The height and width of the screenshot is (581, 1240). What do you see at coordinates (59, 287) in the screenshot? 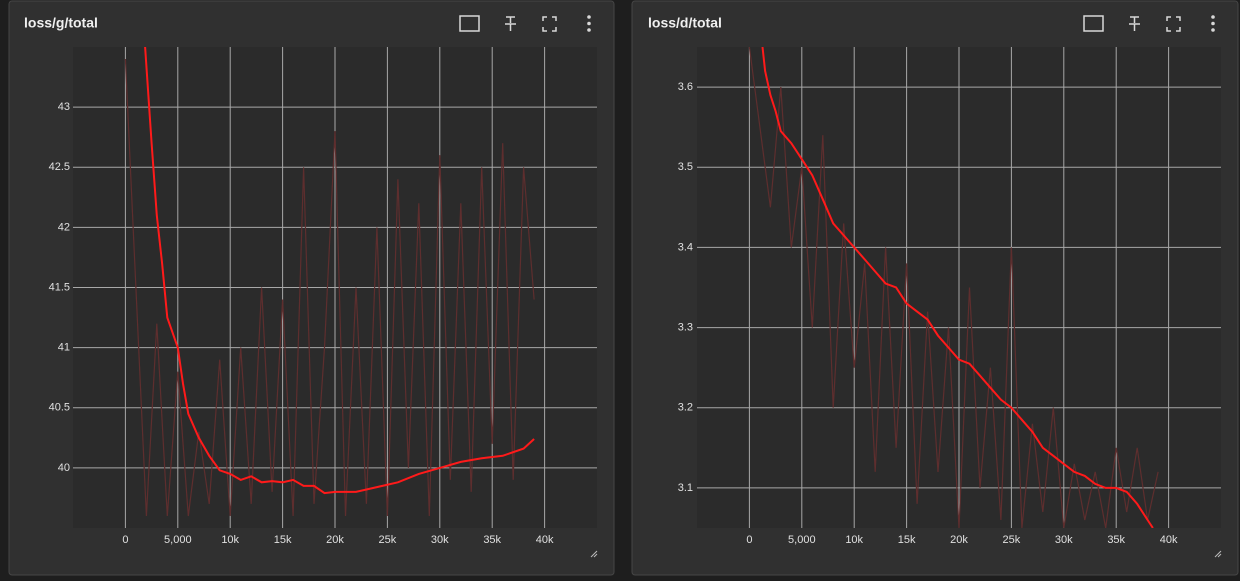
I see `y-tick-label: 41.5` at bounding box center [59, 287].